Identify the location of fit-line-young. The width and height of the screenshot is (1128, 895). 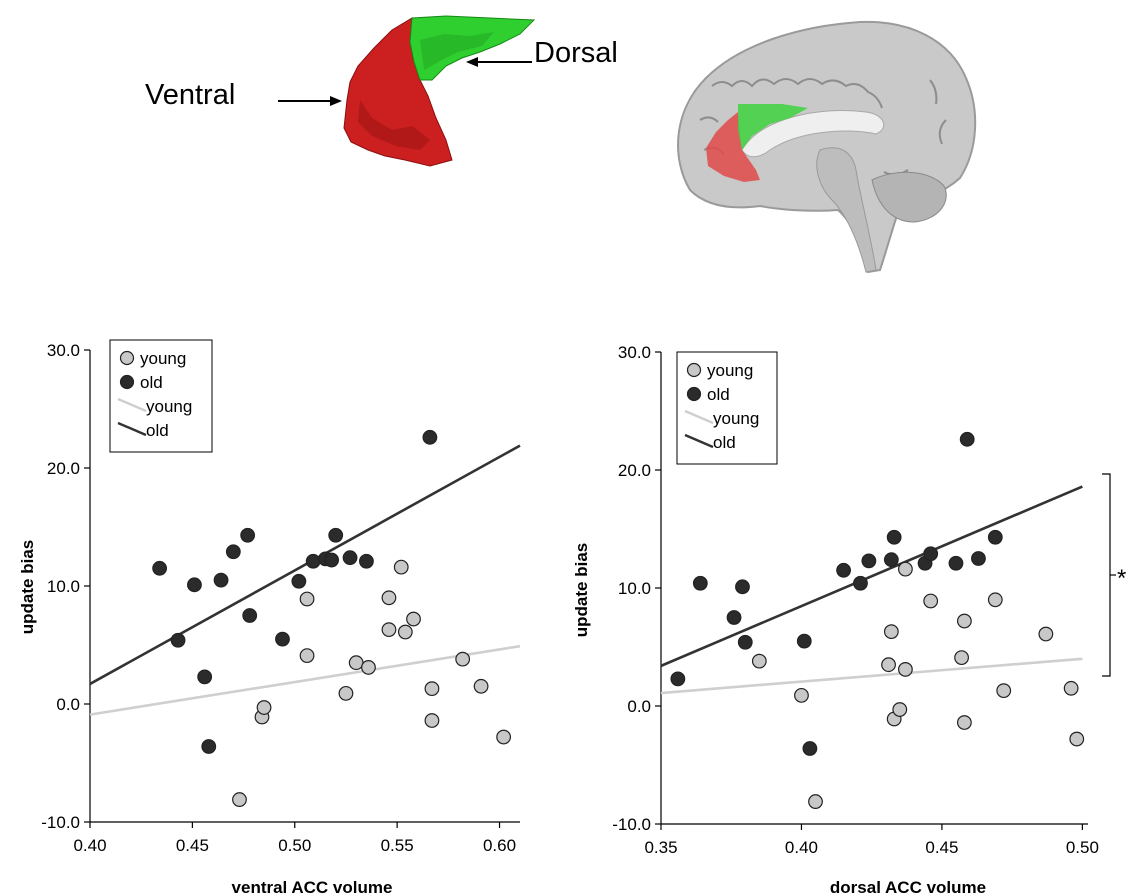
(871, 676).